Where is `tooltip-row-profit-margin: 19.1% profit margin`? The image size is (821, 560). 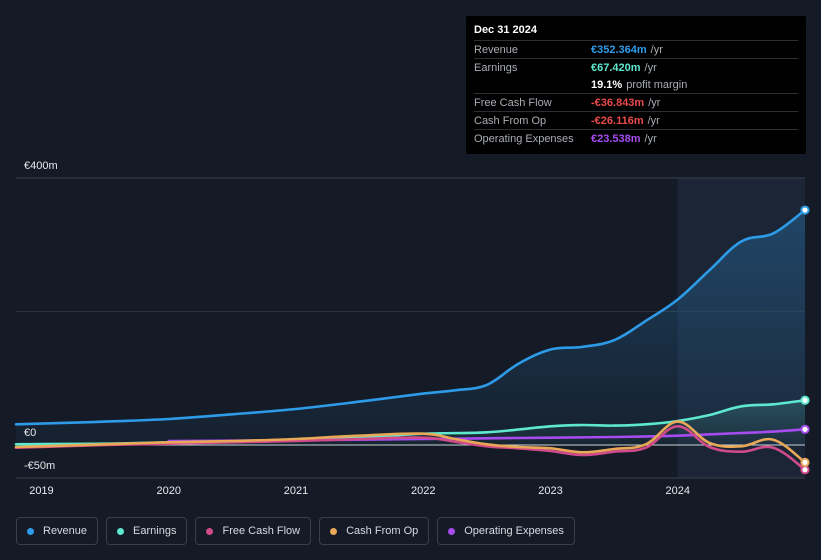
tooltip-row-profit-margin: 19.1% profit margin is located at coordinates (636, 84).